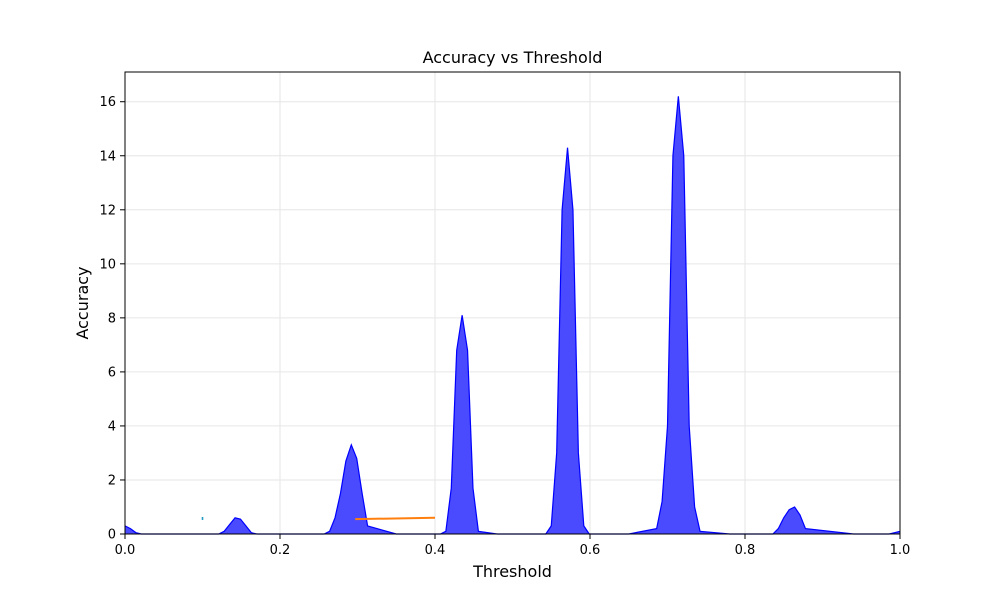  I want to click on x-tick-label: 1.0, so click(900, 550).